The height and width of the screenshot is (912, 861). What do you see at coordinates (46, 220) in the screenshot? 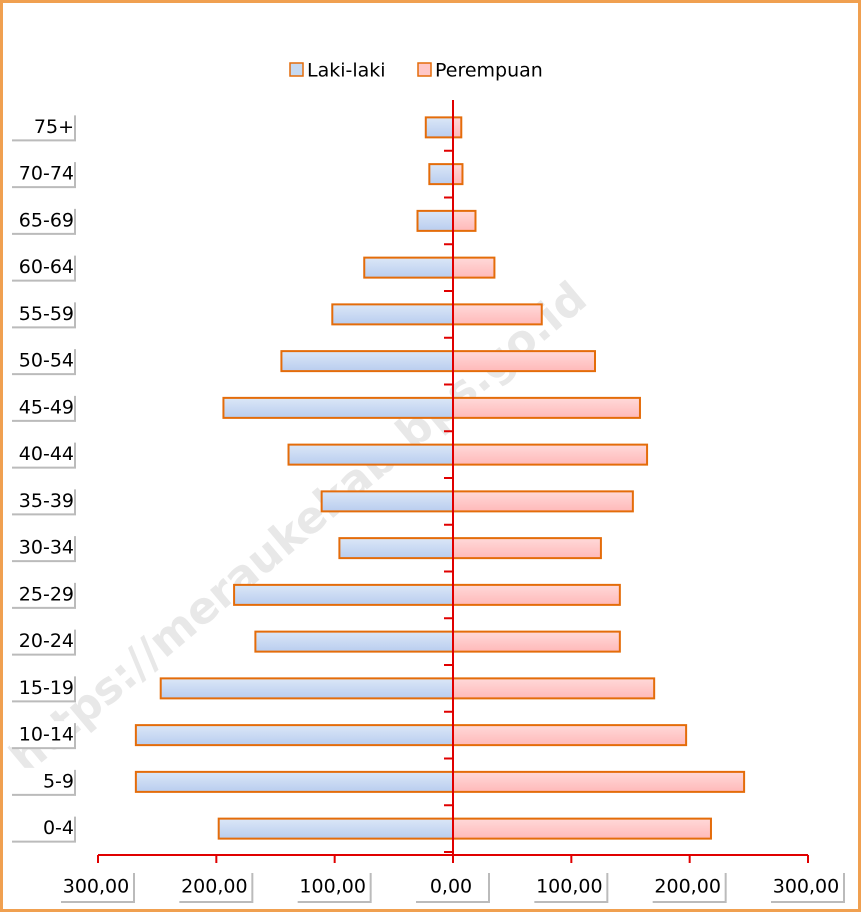
I see `y-tick-label: 65-69` at bounding box center [46, 220].